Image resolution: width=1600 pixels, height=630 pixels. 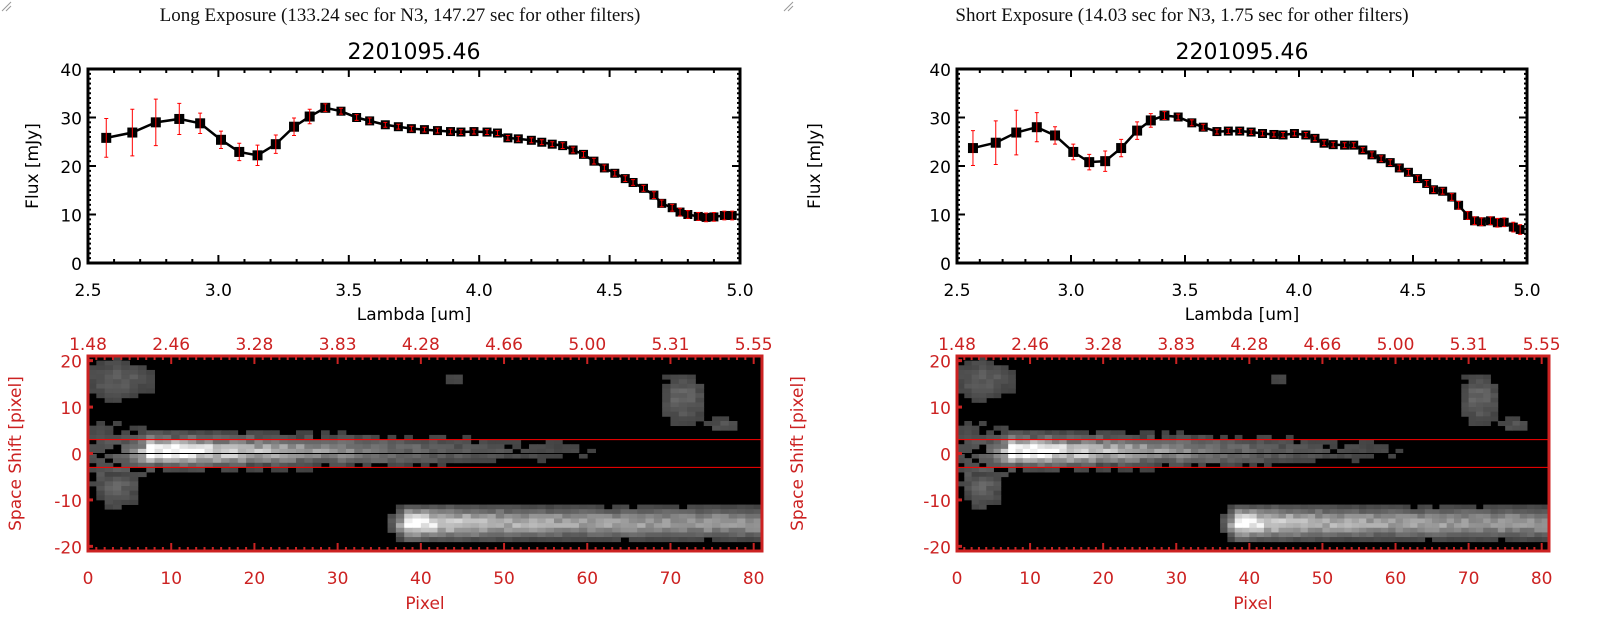 What do you see at coordinates (739, 291) in the screenshot?
I see `x-tick-label: 5.0` at bounding box center [739, 291].